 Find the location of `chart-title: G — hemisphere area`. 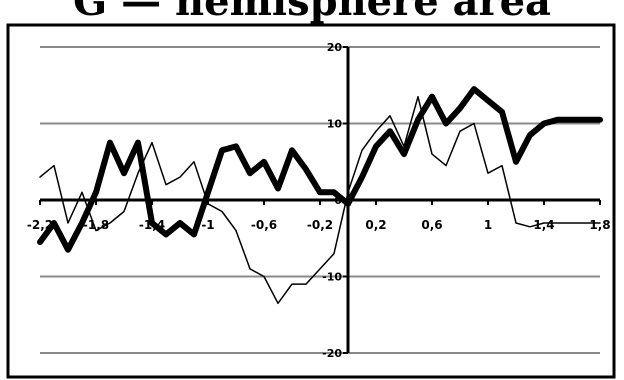

chart-title: G — hemisphere area is located at coordinates (312, 12).